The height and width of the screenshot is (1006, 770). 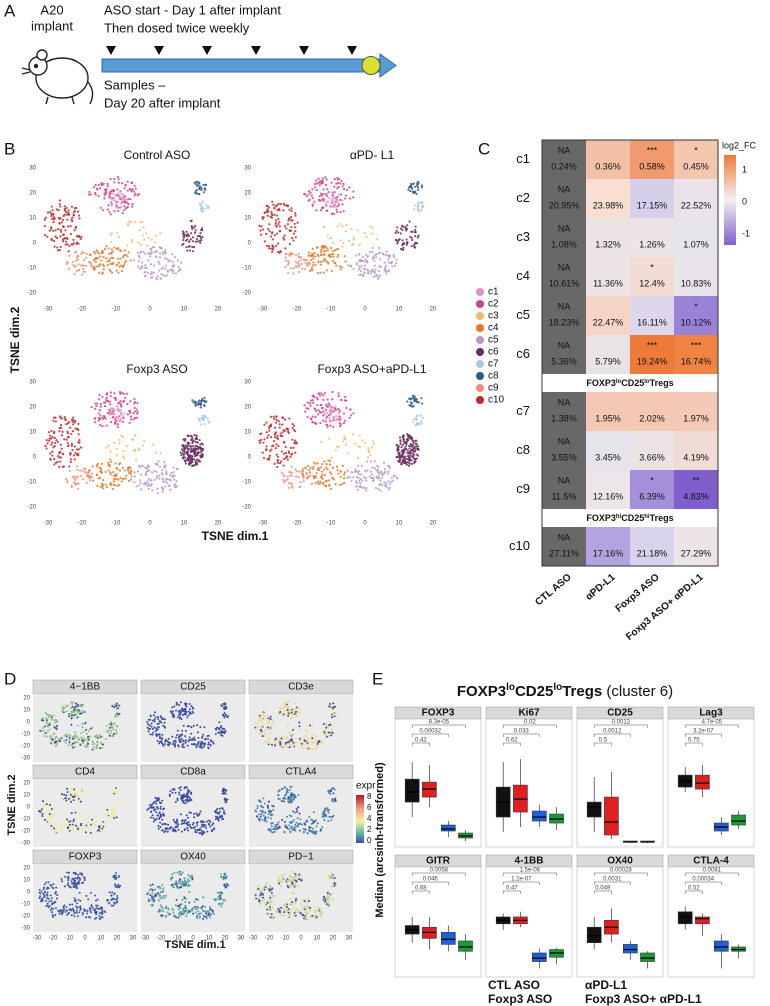 What do you see at coordinates (630, 518) in the screenshot?
I see `caption-band` at bounding box center [630, 518].